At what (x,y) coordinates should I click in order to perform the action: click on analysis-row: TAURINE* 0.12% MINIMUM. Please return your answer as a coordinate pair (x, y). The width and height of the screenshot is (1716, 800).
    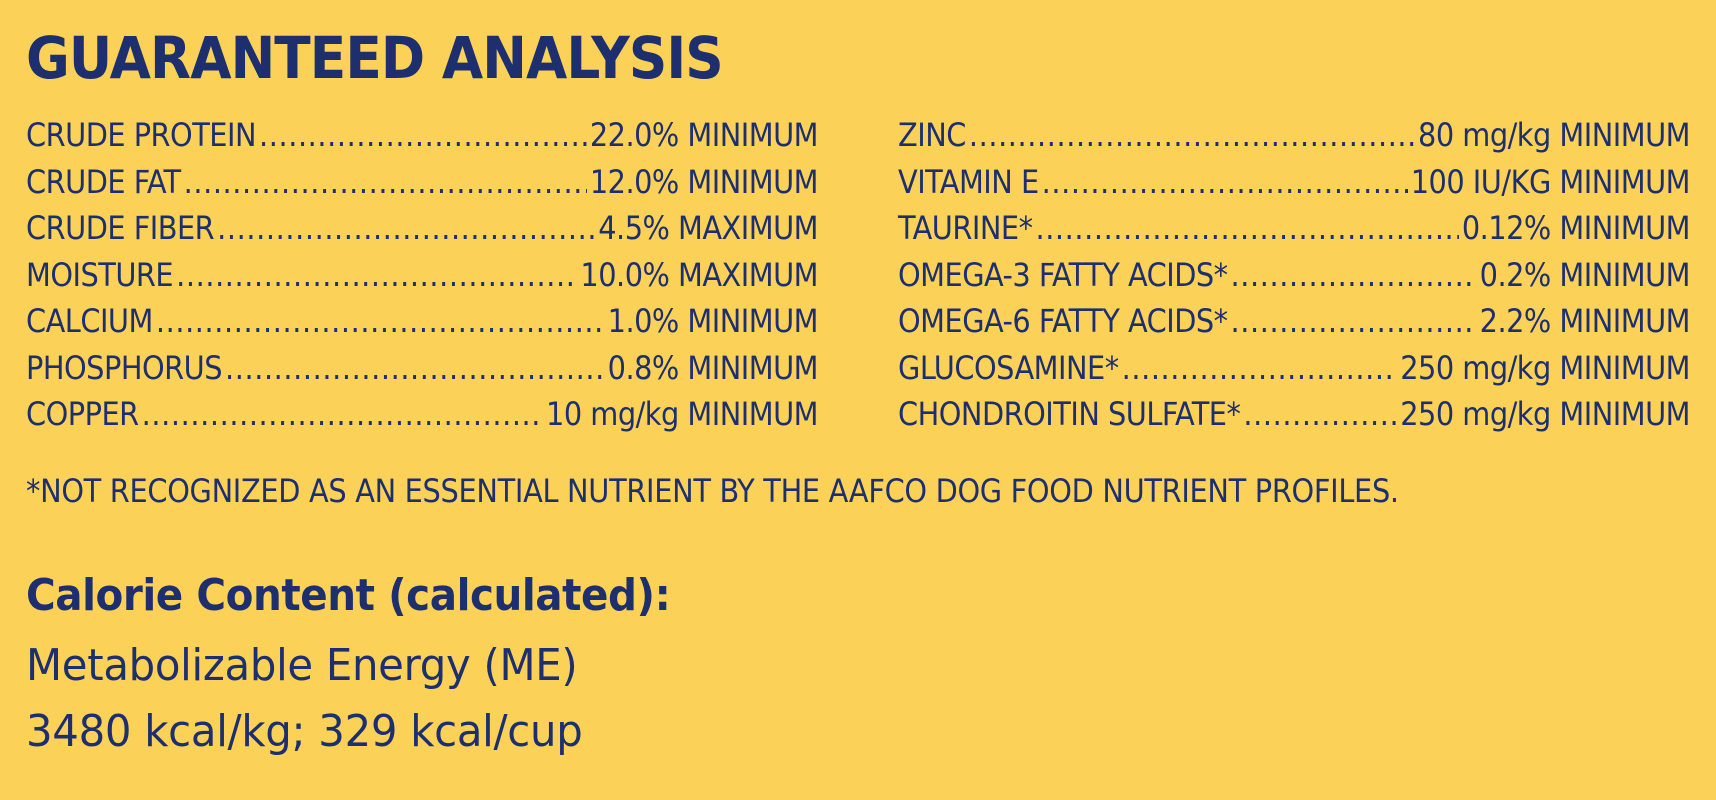
    Looking at the image, I should click on (1294, 232).